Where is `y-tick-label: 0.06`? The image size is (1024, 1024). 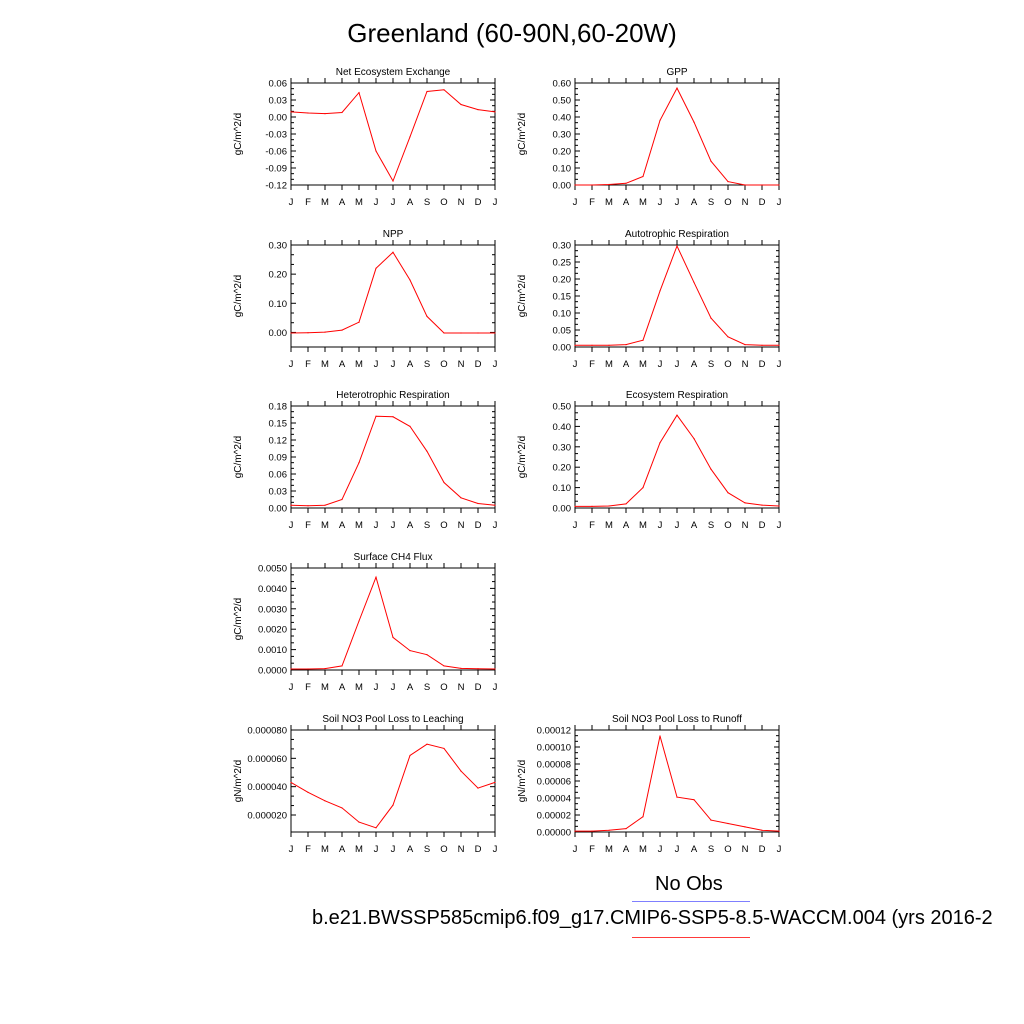 y-tick-label: 0.06 is located at coordinates (278, 475).